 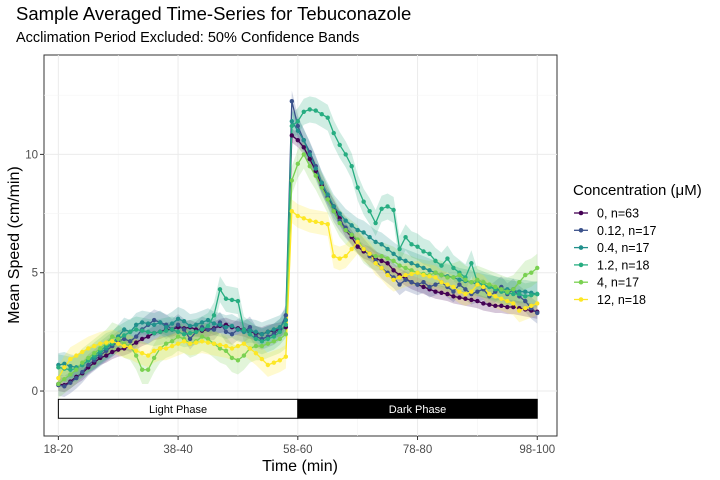 I want to click on legend-item: 0.4, n=17, so click(x=612, y=248).